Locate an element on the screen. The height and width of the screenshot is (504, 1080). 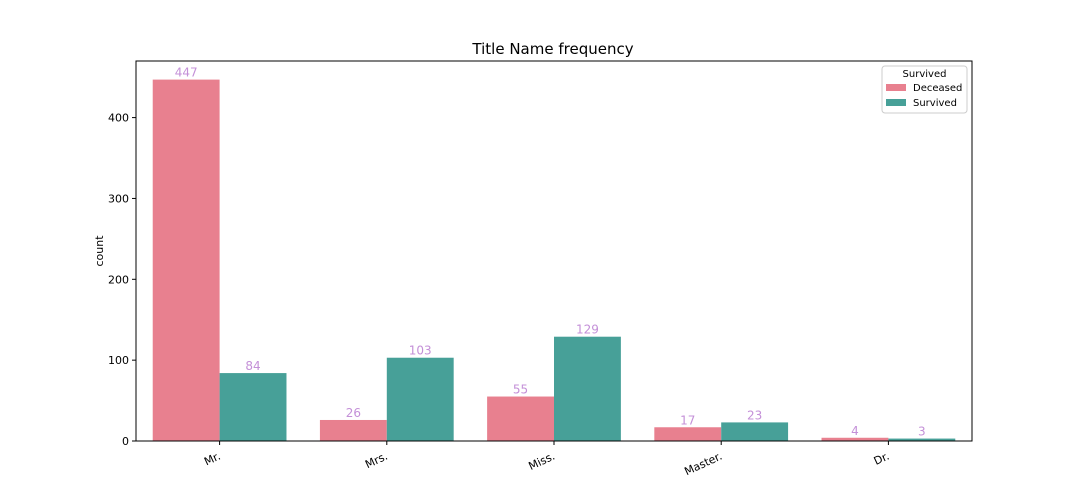
legend: Survived Deceased Survived is located at coordinates (924, 89).